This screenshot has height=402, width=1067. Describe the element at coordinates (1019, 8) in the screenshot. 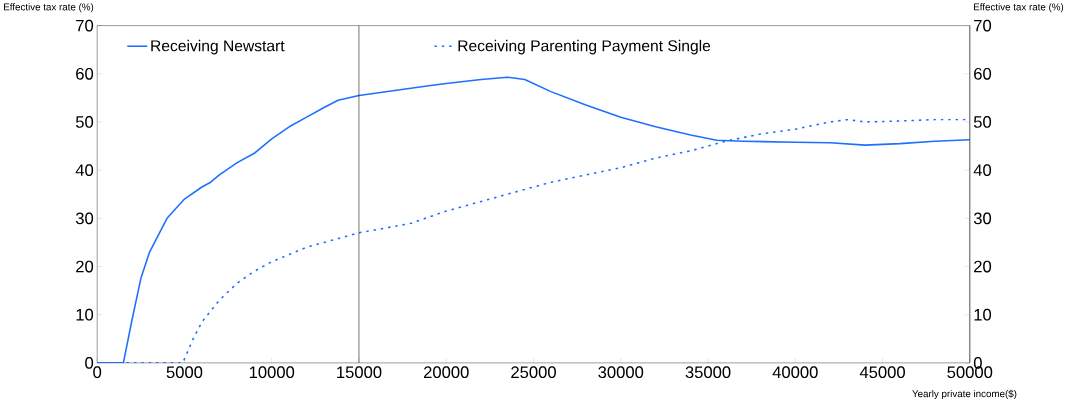

I see `y2-axis-title: Effective tax rate (%)` at that location.